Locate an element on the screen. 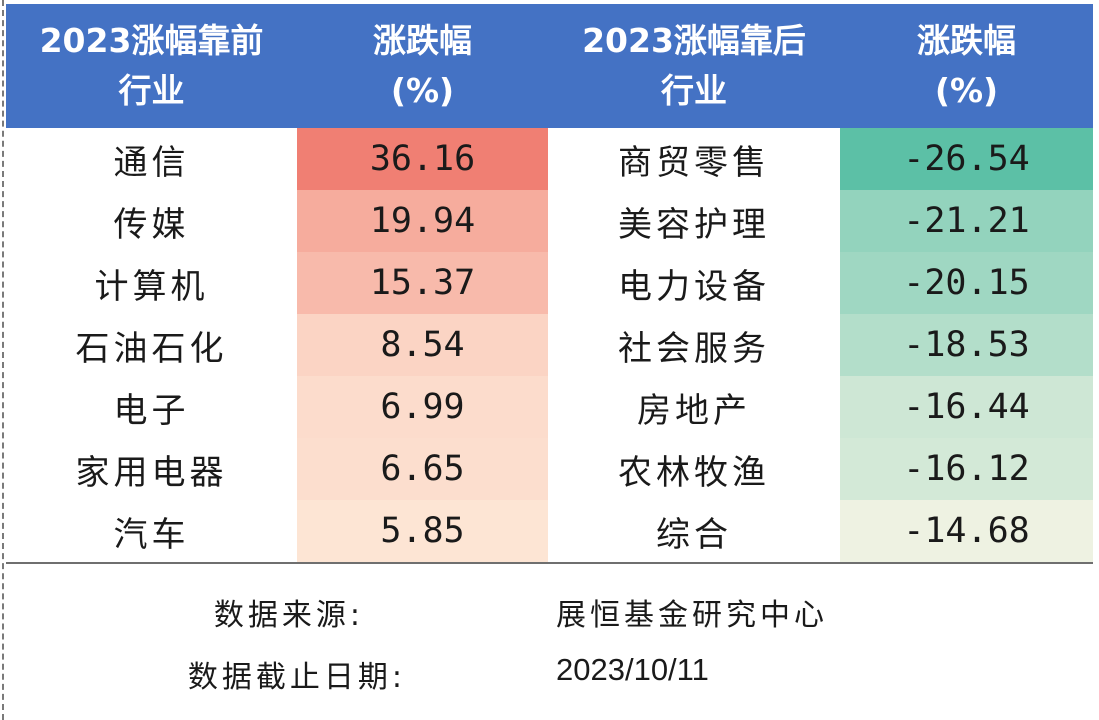 Image resolution: width=1099 pixels, height=720 pixels. left-dashed-border is located at coordinates (3, 360).